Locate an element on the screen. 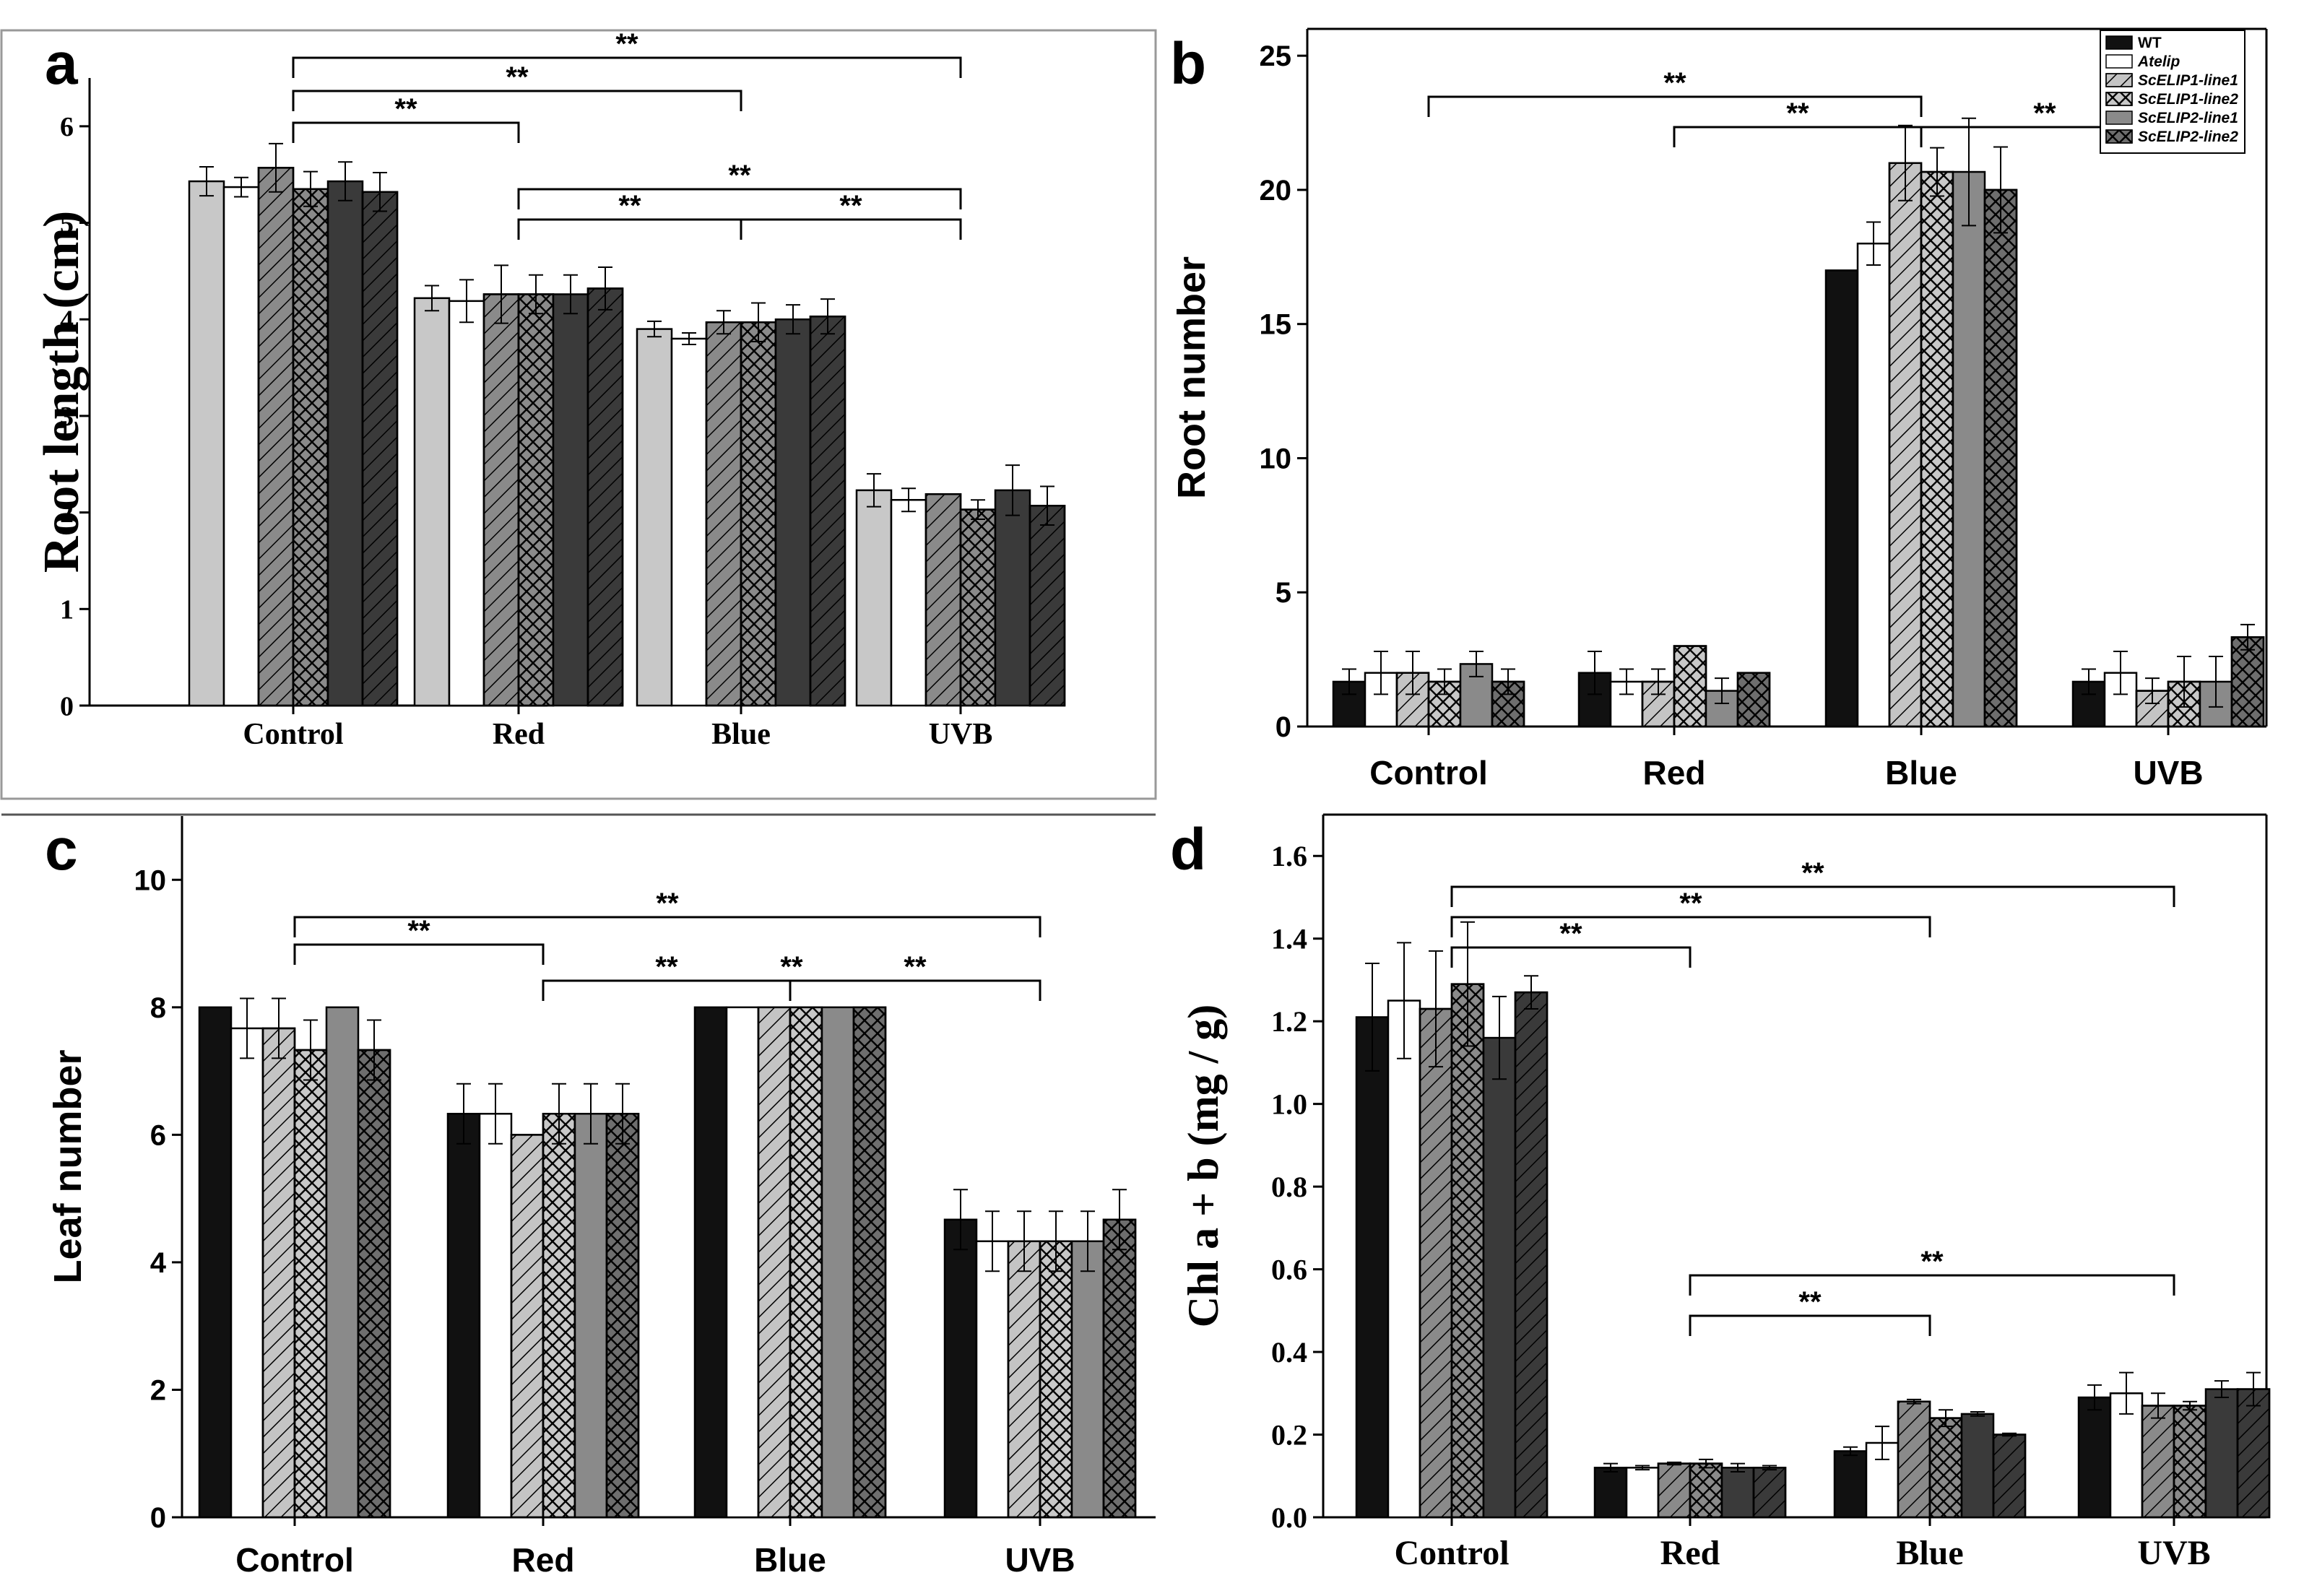 This screenshot has width=2317, height=1596. significance-label-b: ** is located at coordinates (1674, 83).